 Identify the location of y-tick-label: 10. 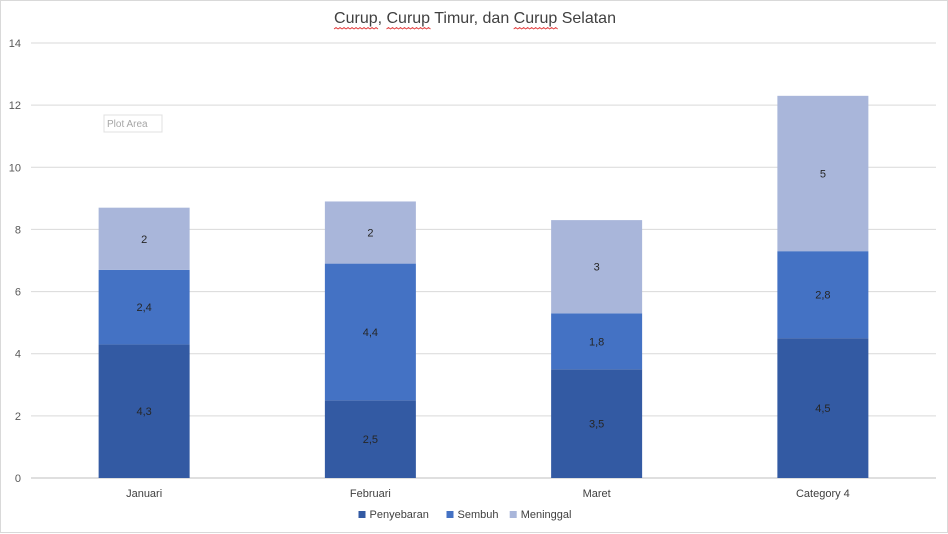
(15, 168).